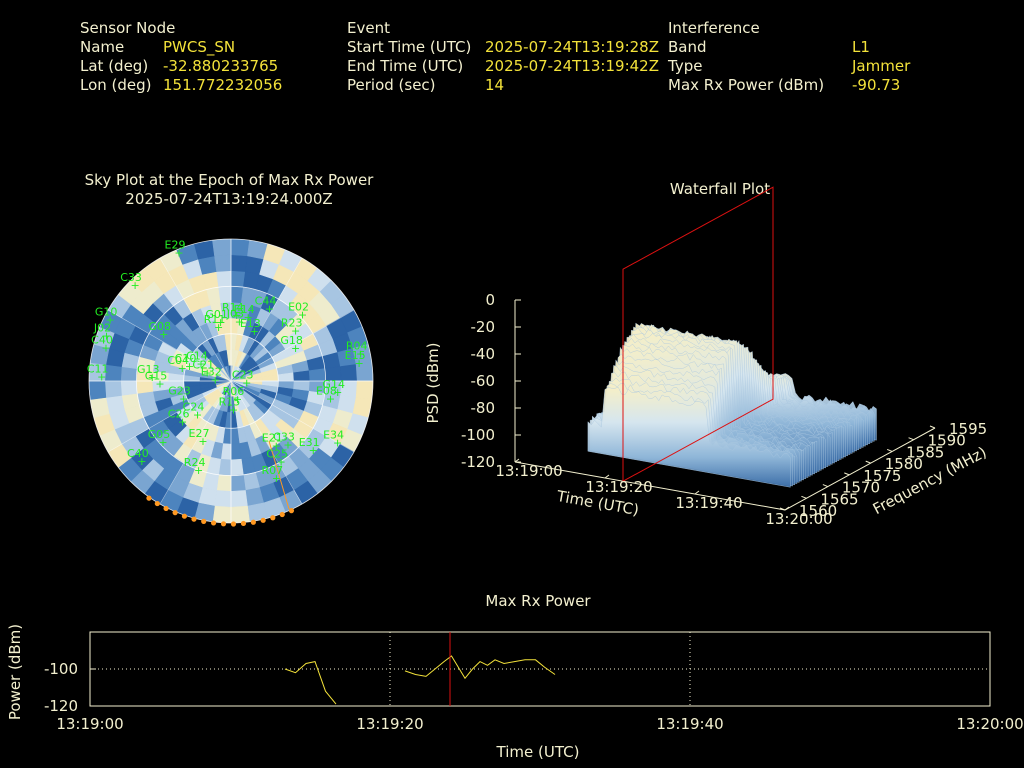 This screenshot has height=768, width=1024. Describe the element at coordinates (277, 453) in the screenshot. I see `skyplot-satellite-label: C25` at that location.